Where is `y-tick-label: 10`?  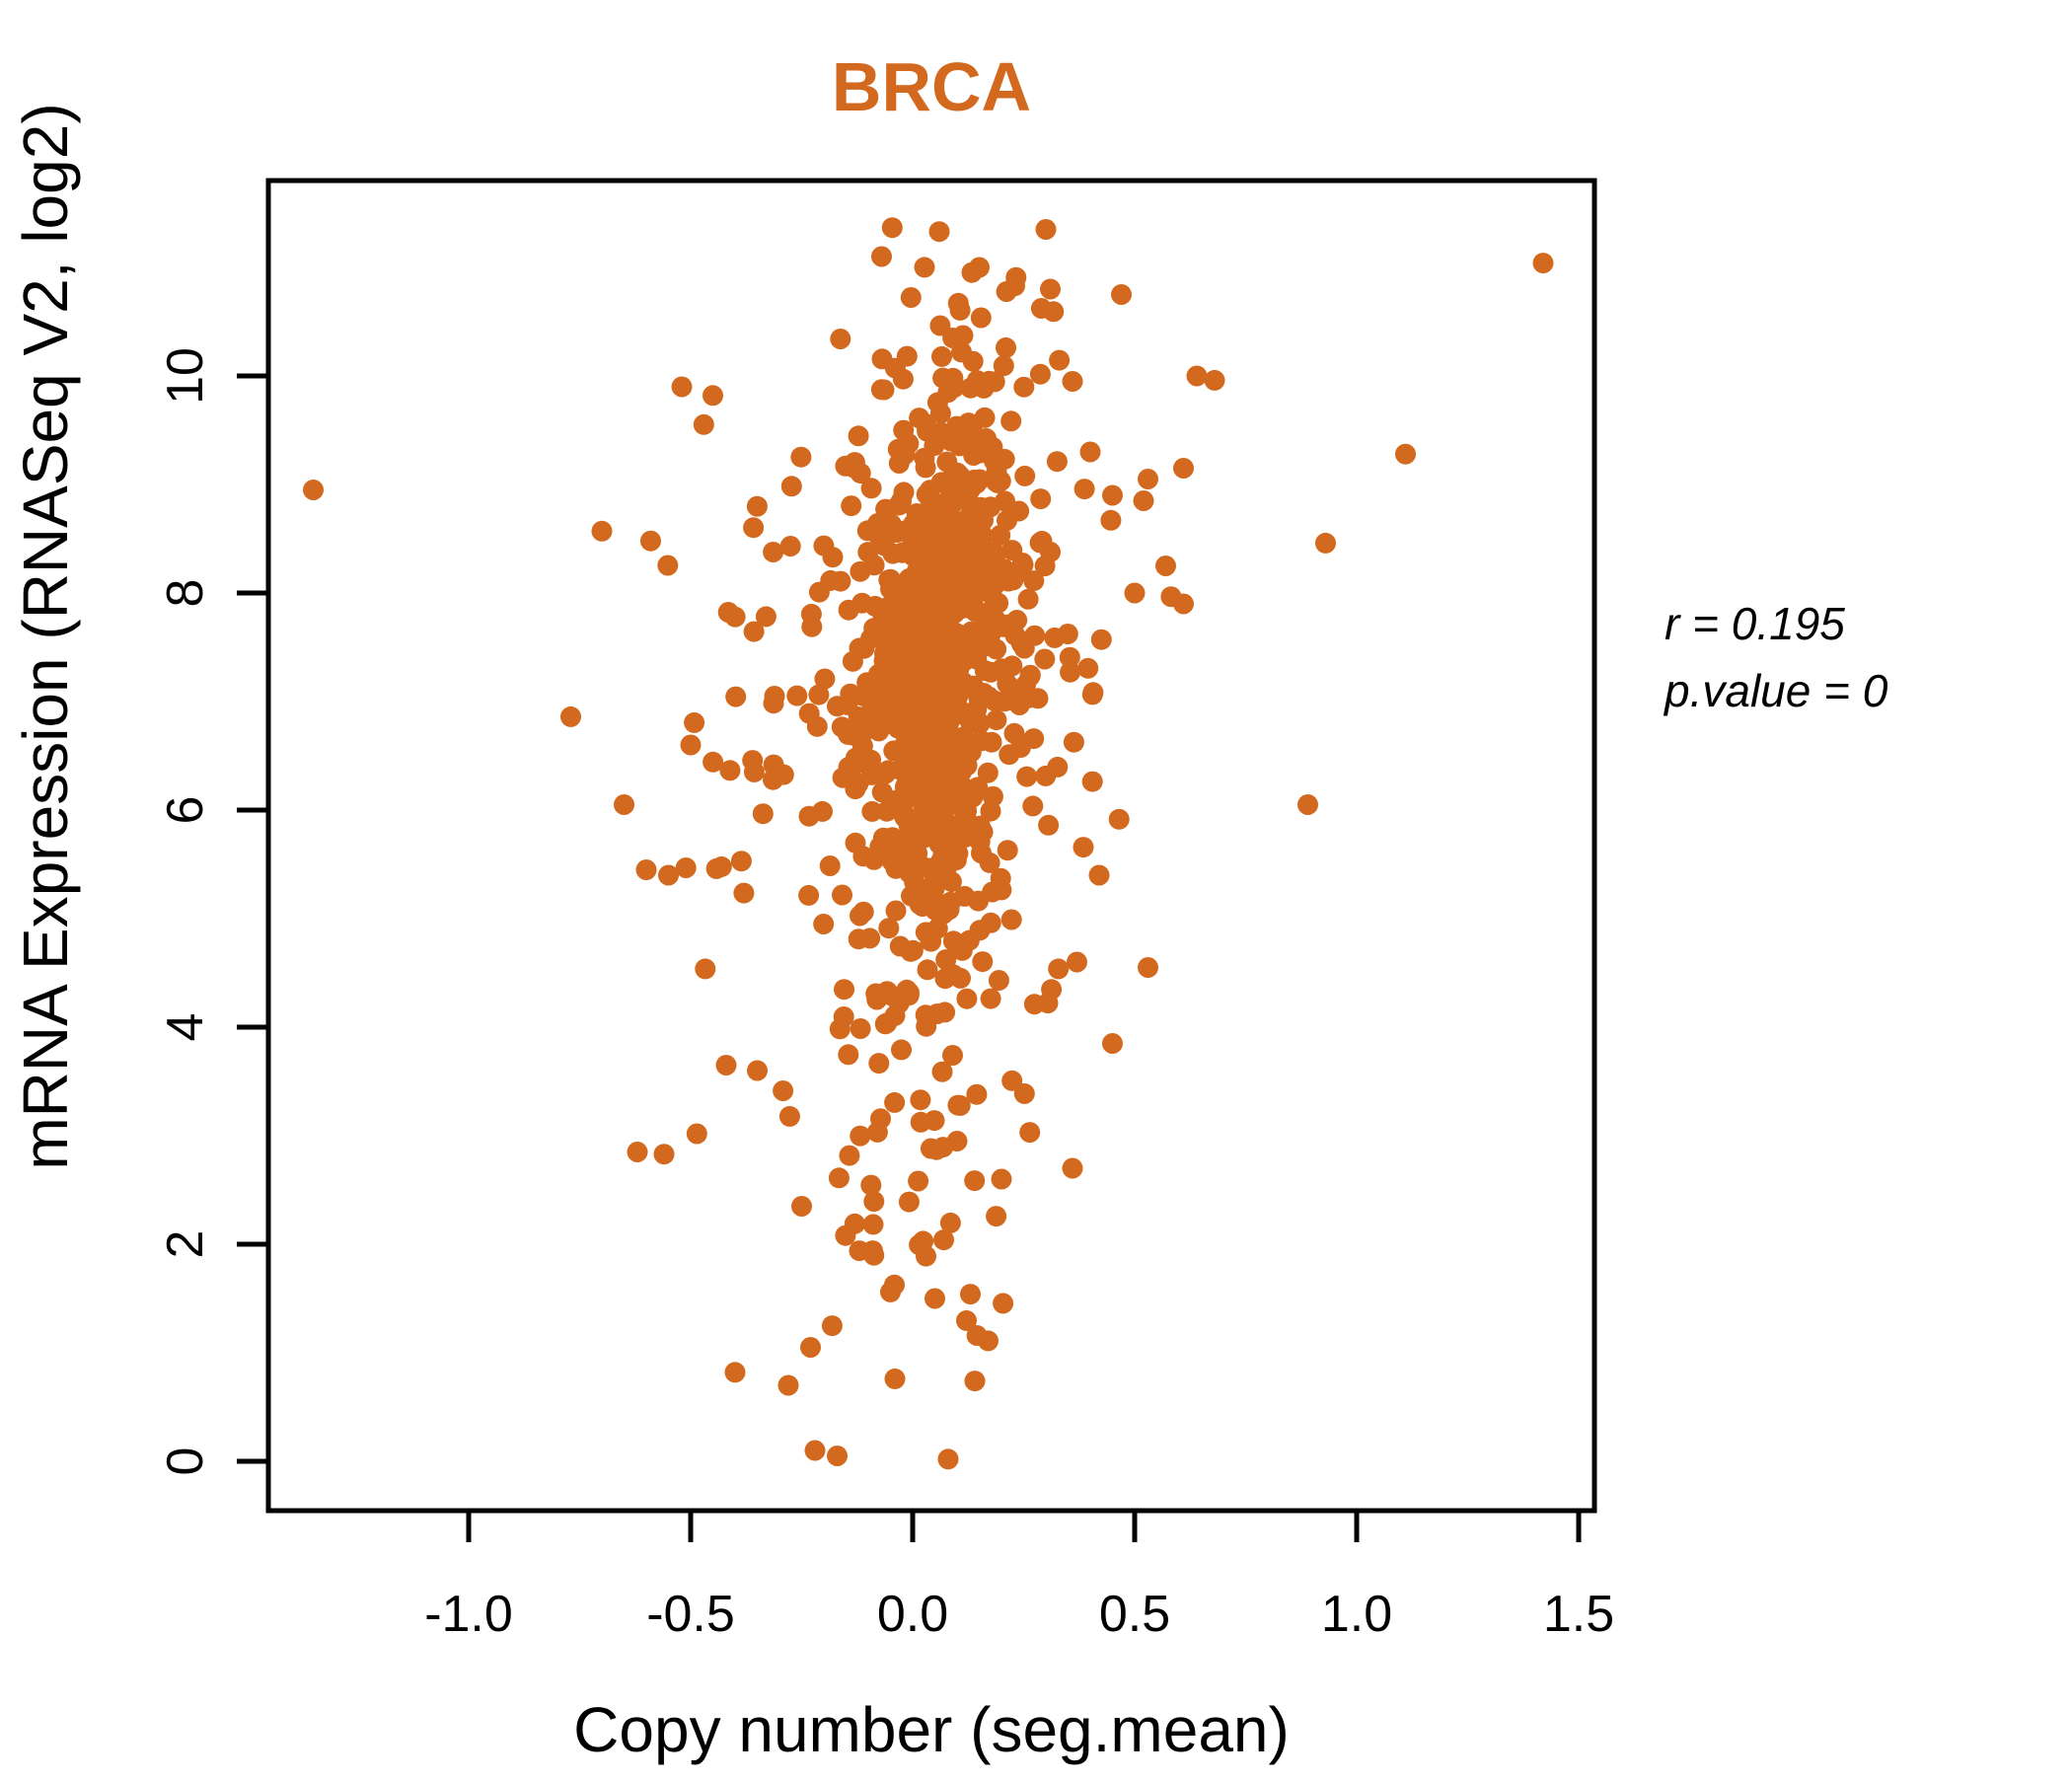
y-tick-label: 10 is located at coordinates (186, 376).